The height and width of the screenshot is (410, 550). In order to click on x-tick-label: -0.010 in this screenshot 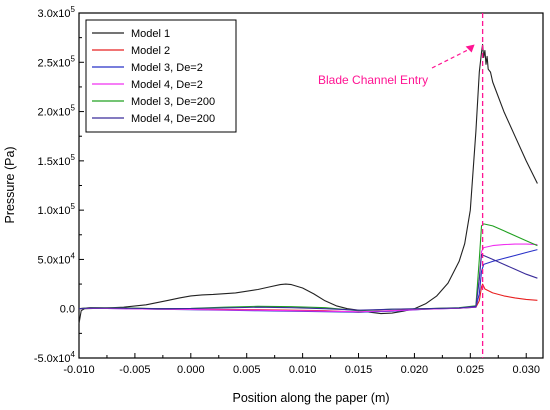, I will do `click(78, 370)`.